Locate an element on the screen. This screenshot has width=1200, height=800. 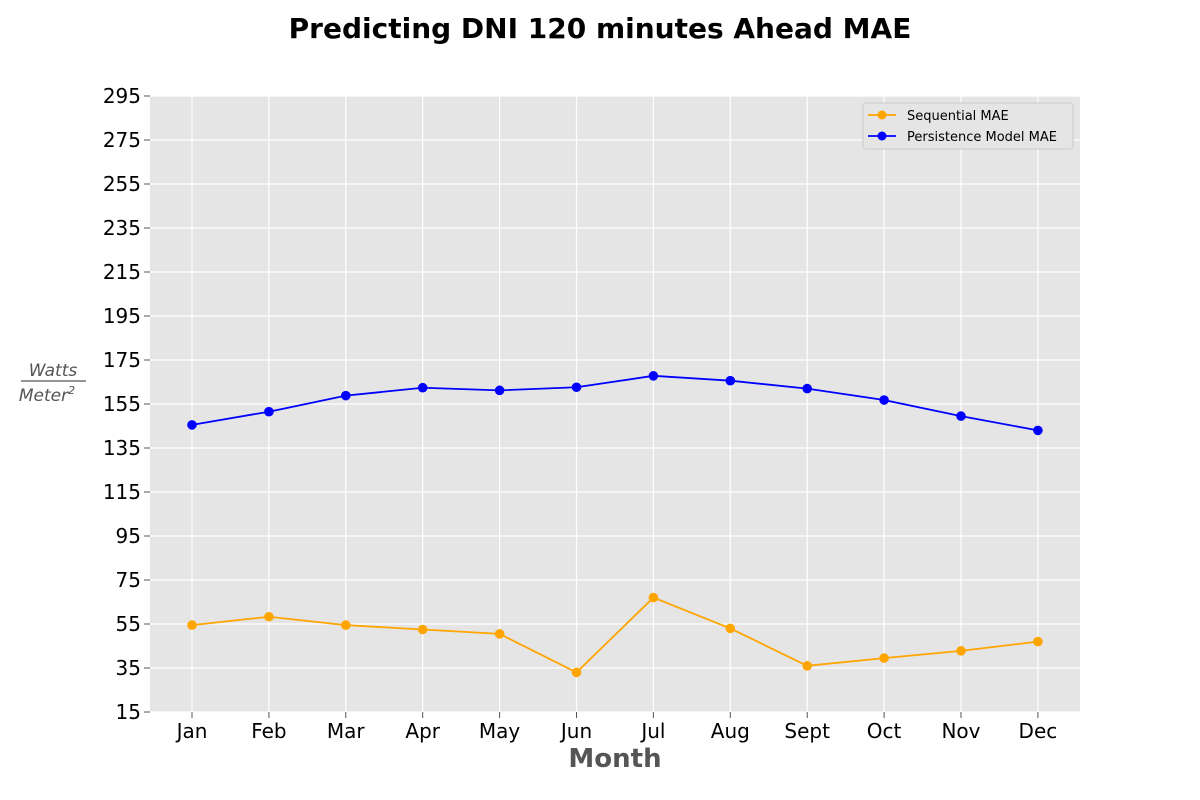
y-axis-label: Watts Meter2 is located at coordinates (52, 383).